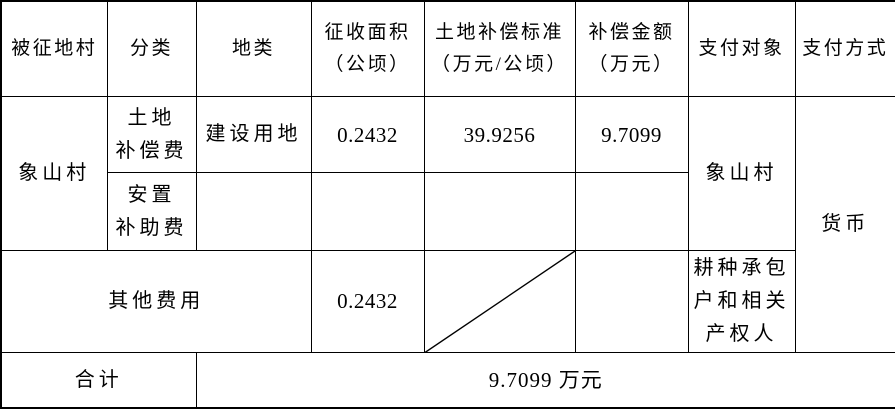 The image size is (895, 409). What do you see at coordinates (499, 48) in the screenshot?
I see `header-compensation-standard: 土地补偿标准 （万元/公顷）` at bounding box center [499, 48].